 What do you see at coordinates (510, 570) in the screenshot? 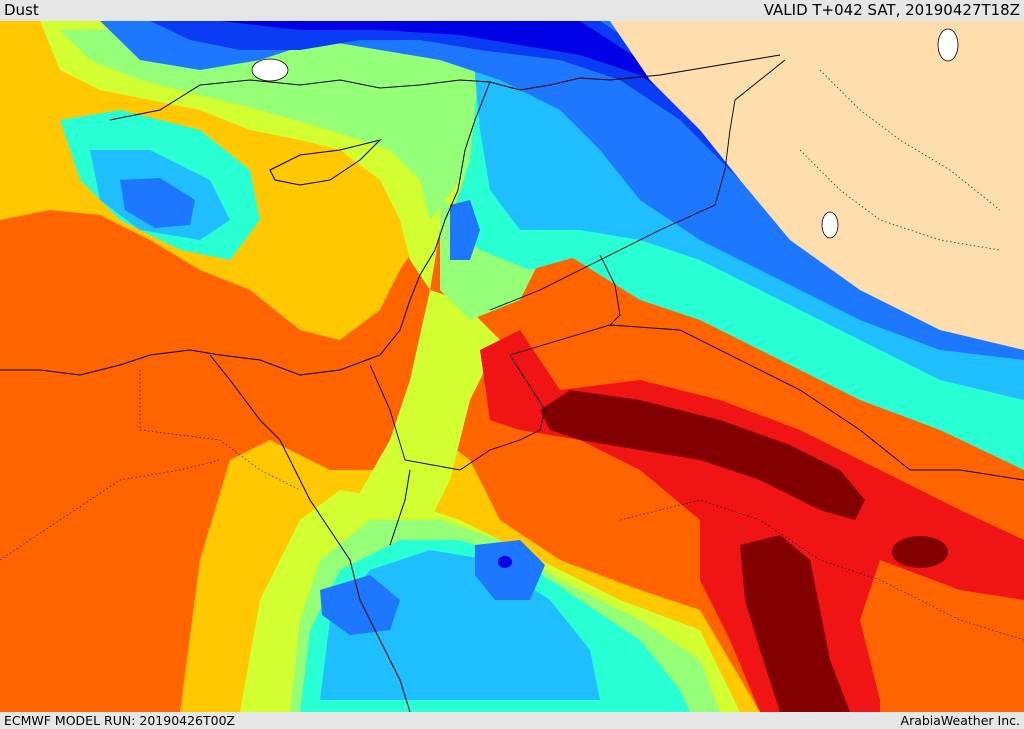
I see `level-3-red-sea-east` at bounding box center [510, 570].